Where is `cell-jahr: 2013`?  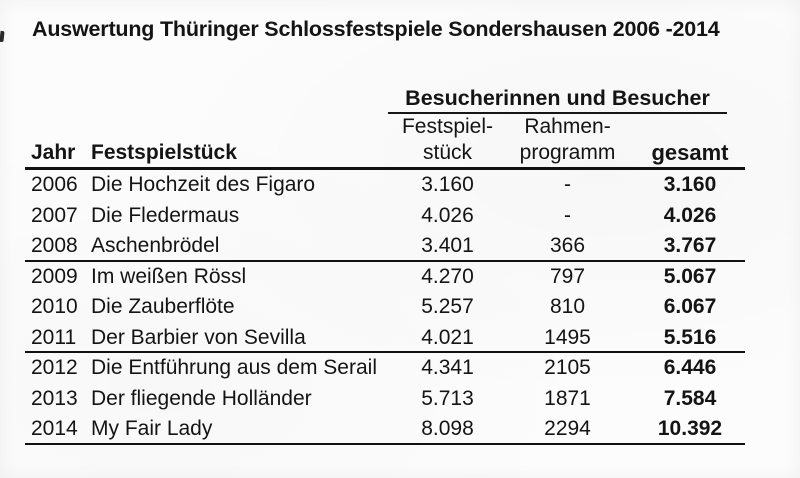 cell-jahr: 2013 is located at coordinates (54, 398).